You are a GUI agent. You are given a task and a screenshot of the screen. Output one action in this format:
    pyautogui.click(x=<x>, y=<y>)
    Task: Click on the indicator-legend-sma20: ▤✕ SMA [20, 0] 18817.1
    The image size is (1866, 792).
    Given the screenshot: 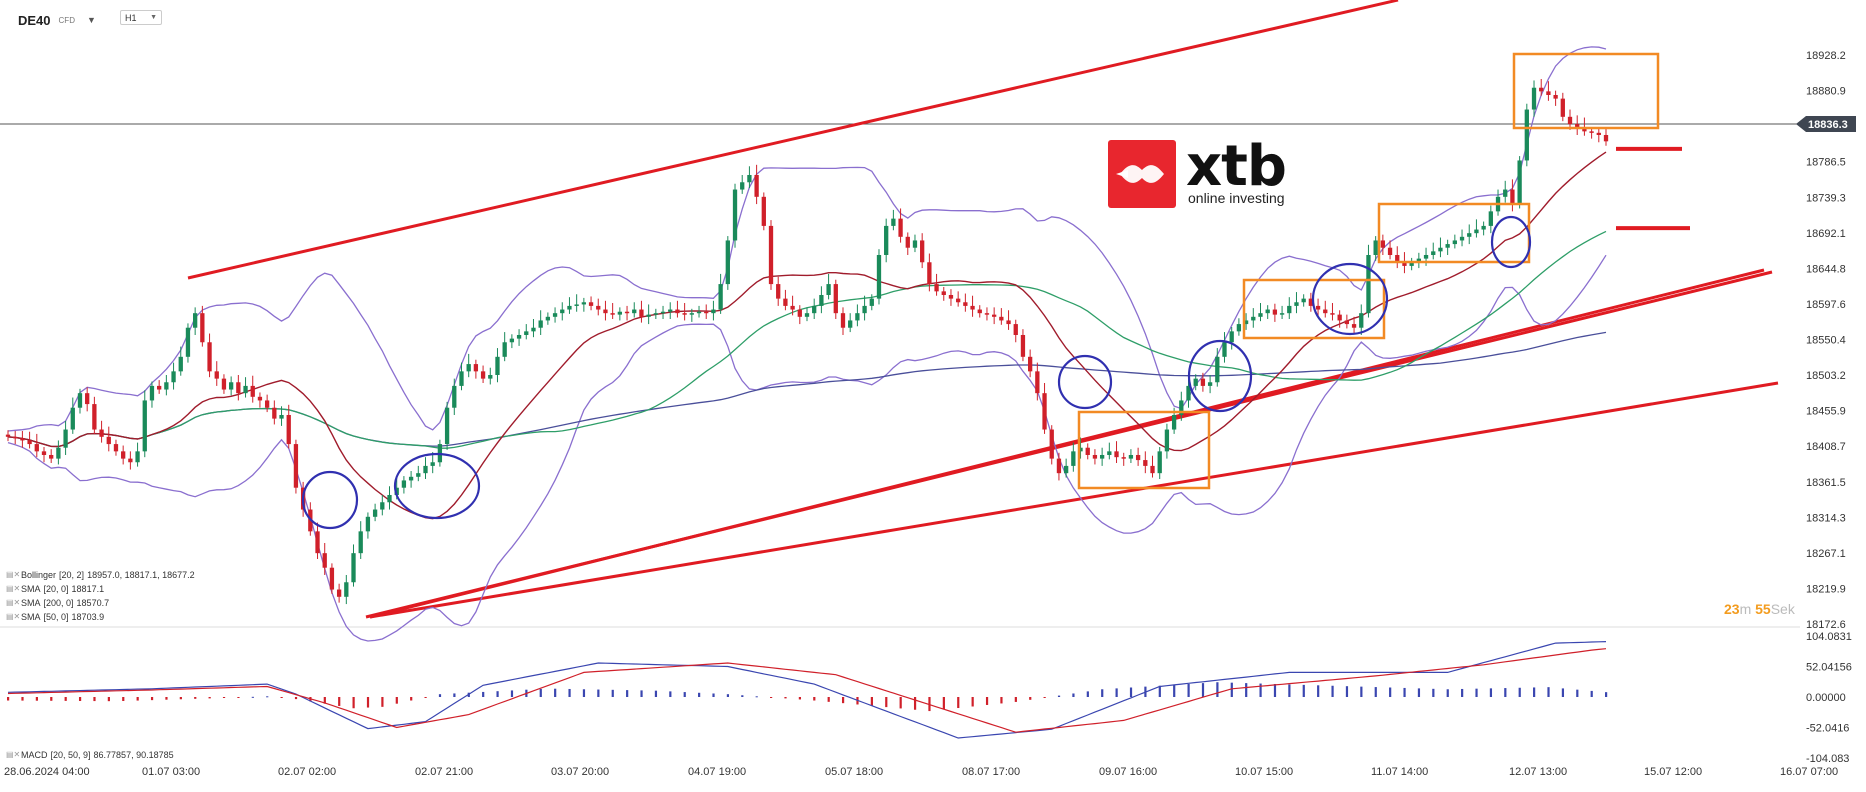 What is the action you would take?
    pyautogui.click(x=55, y=589)
    